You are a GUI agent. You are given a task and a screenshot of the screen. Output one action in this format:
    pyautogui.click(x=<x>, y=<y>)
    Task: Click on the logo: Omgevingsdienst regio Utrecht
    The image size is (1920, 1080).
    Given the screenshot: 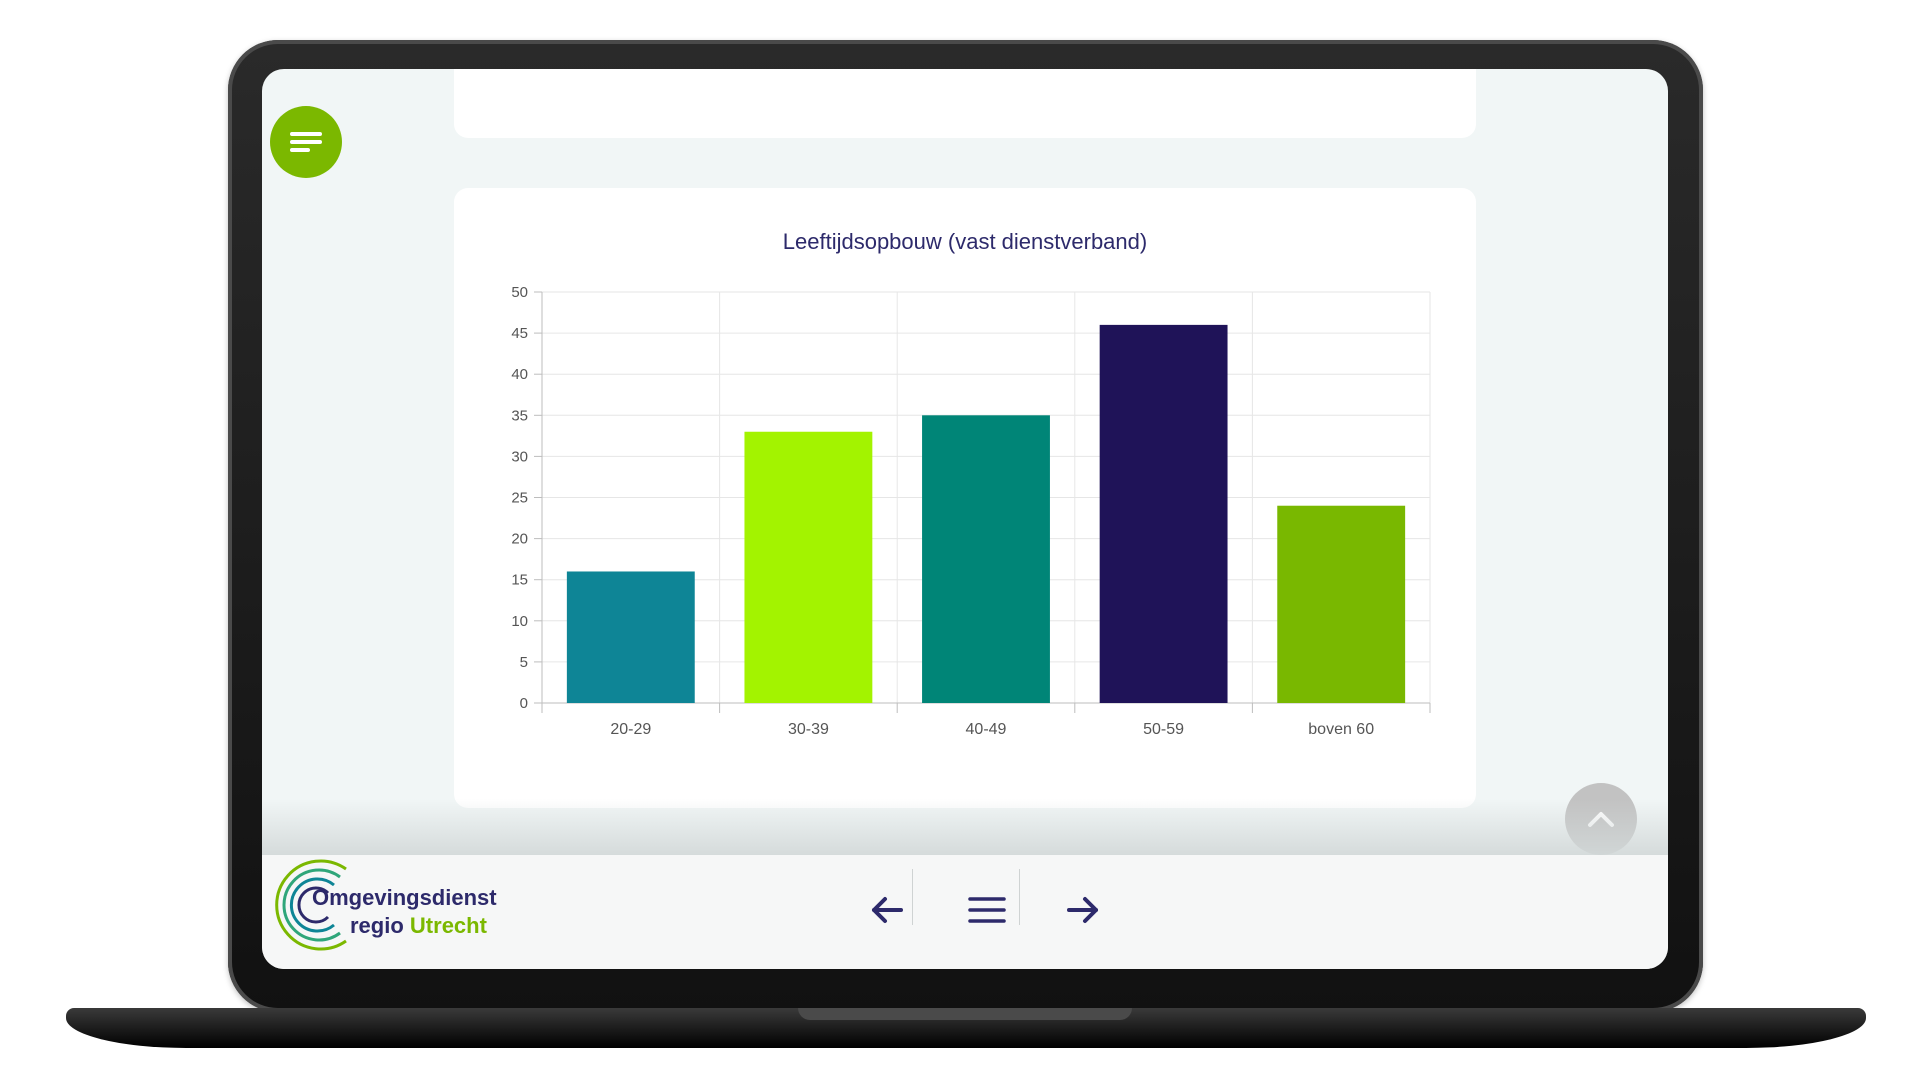 What is the action you would take?
    pyautogui.click(x=398, y=905)
    